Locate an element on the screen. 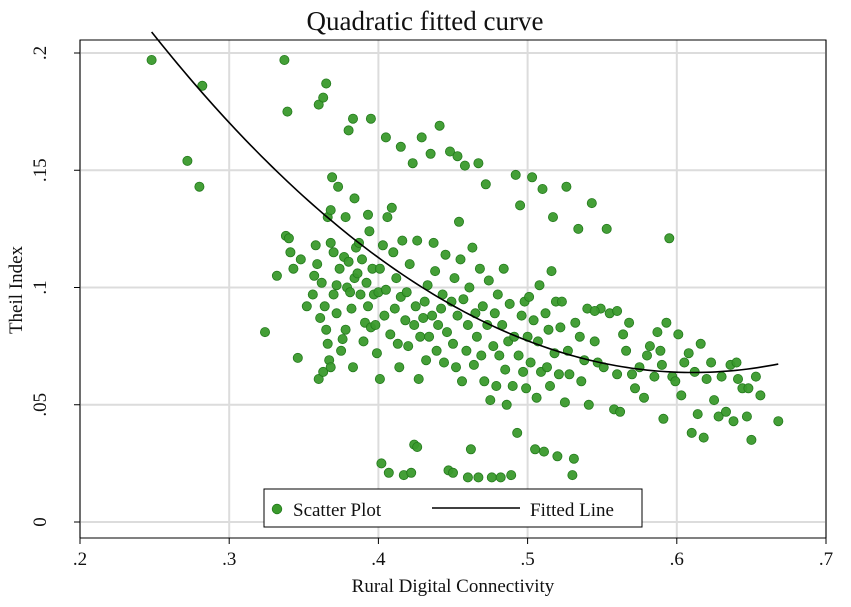 The image size is (851, 607). x-tick-label: .2 is located at coordinates (80, 559).